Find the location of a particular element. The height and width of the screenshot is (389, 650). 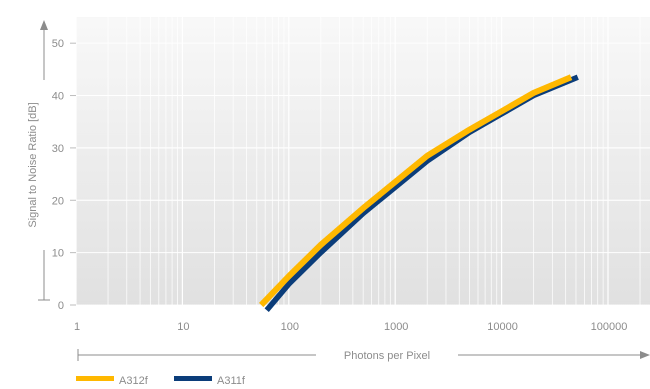

y-tick-label: 20 is located at coordinates (58, 201).